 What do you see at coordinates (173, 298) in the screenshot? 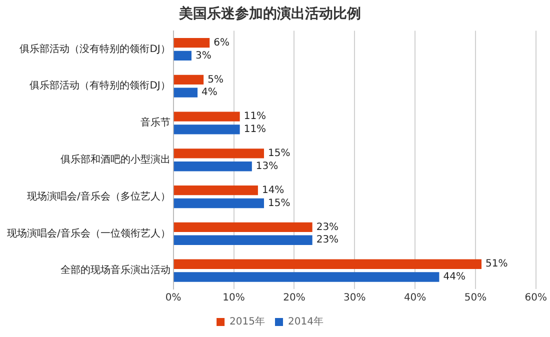
I see `x-tick-label: 0%` at bounding box center [173, 298].